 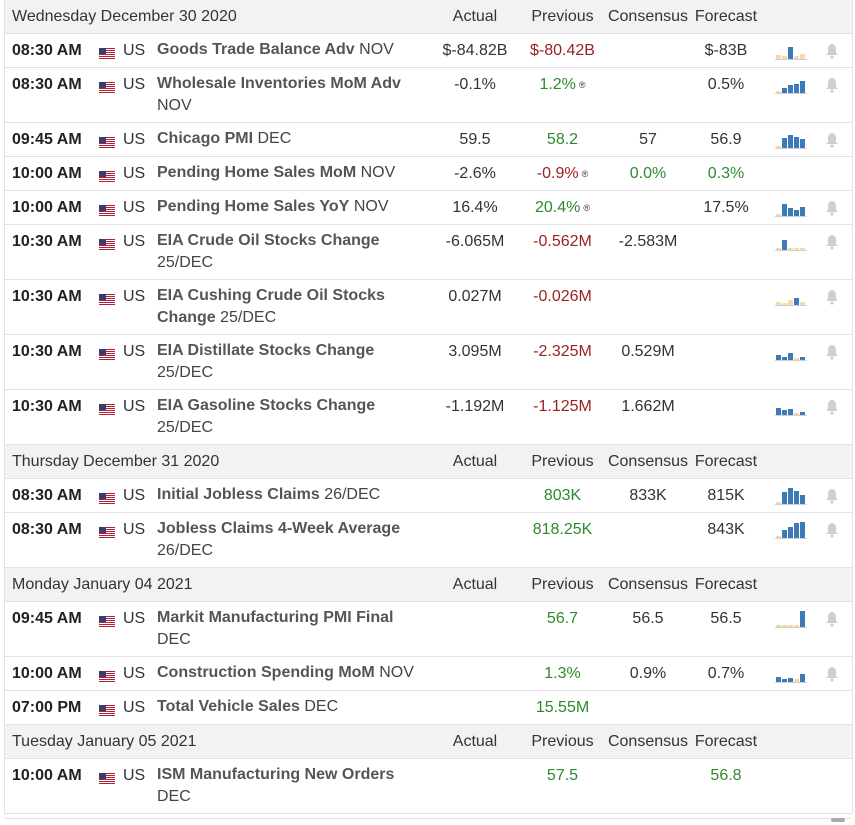 What do you see at coordinates (107, 531) in the screenshot?
I see `us-flag-icon` at bounding box center [107, 531].